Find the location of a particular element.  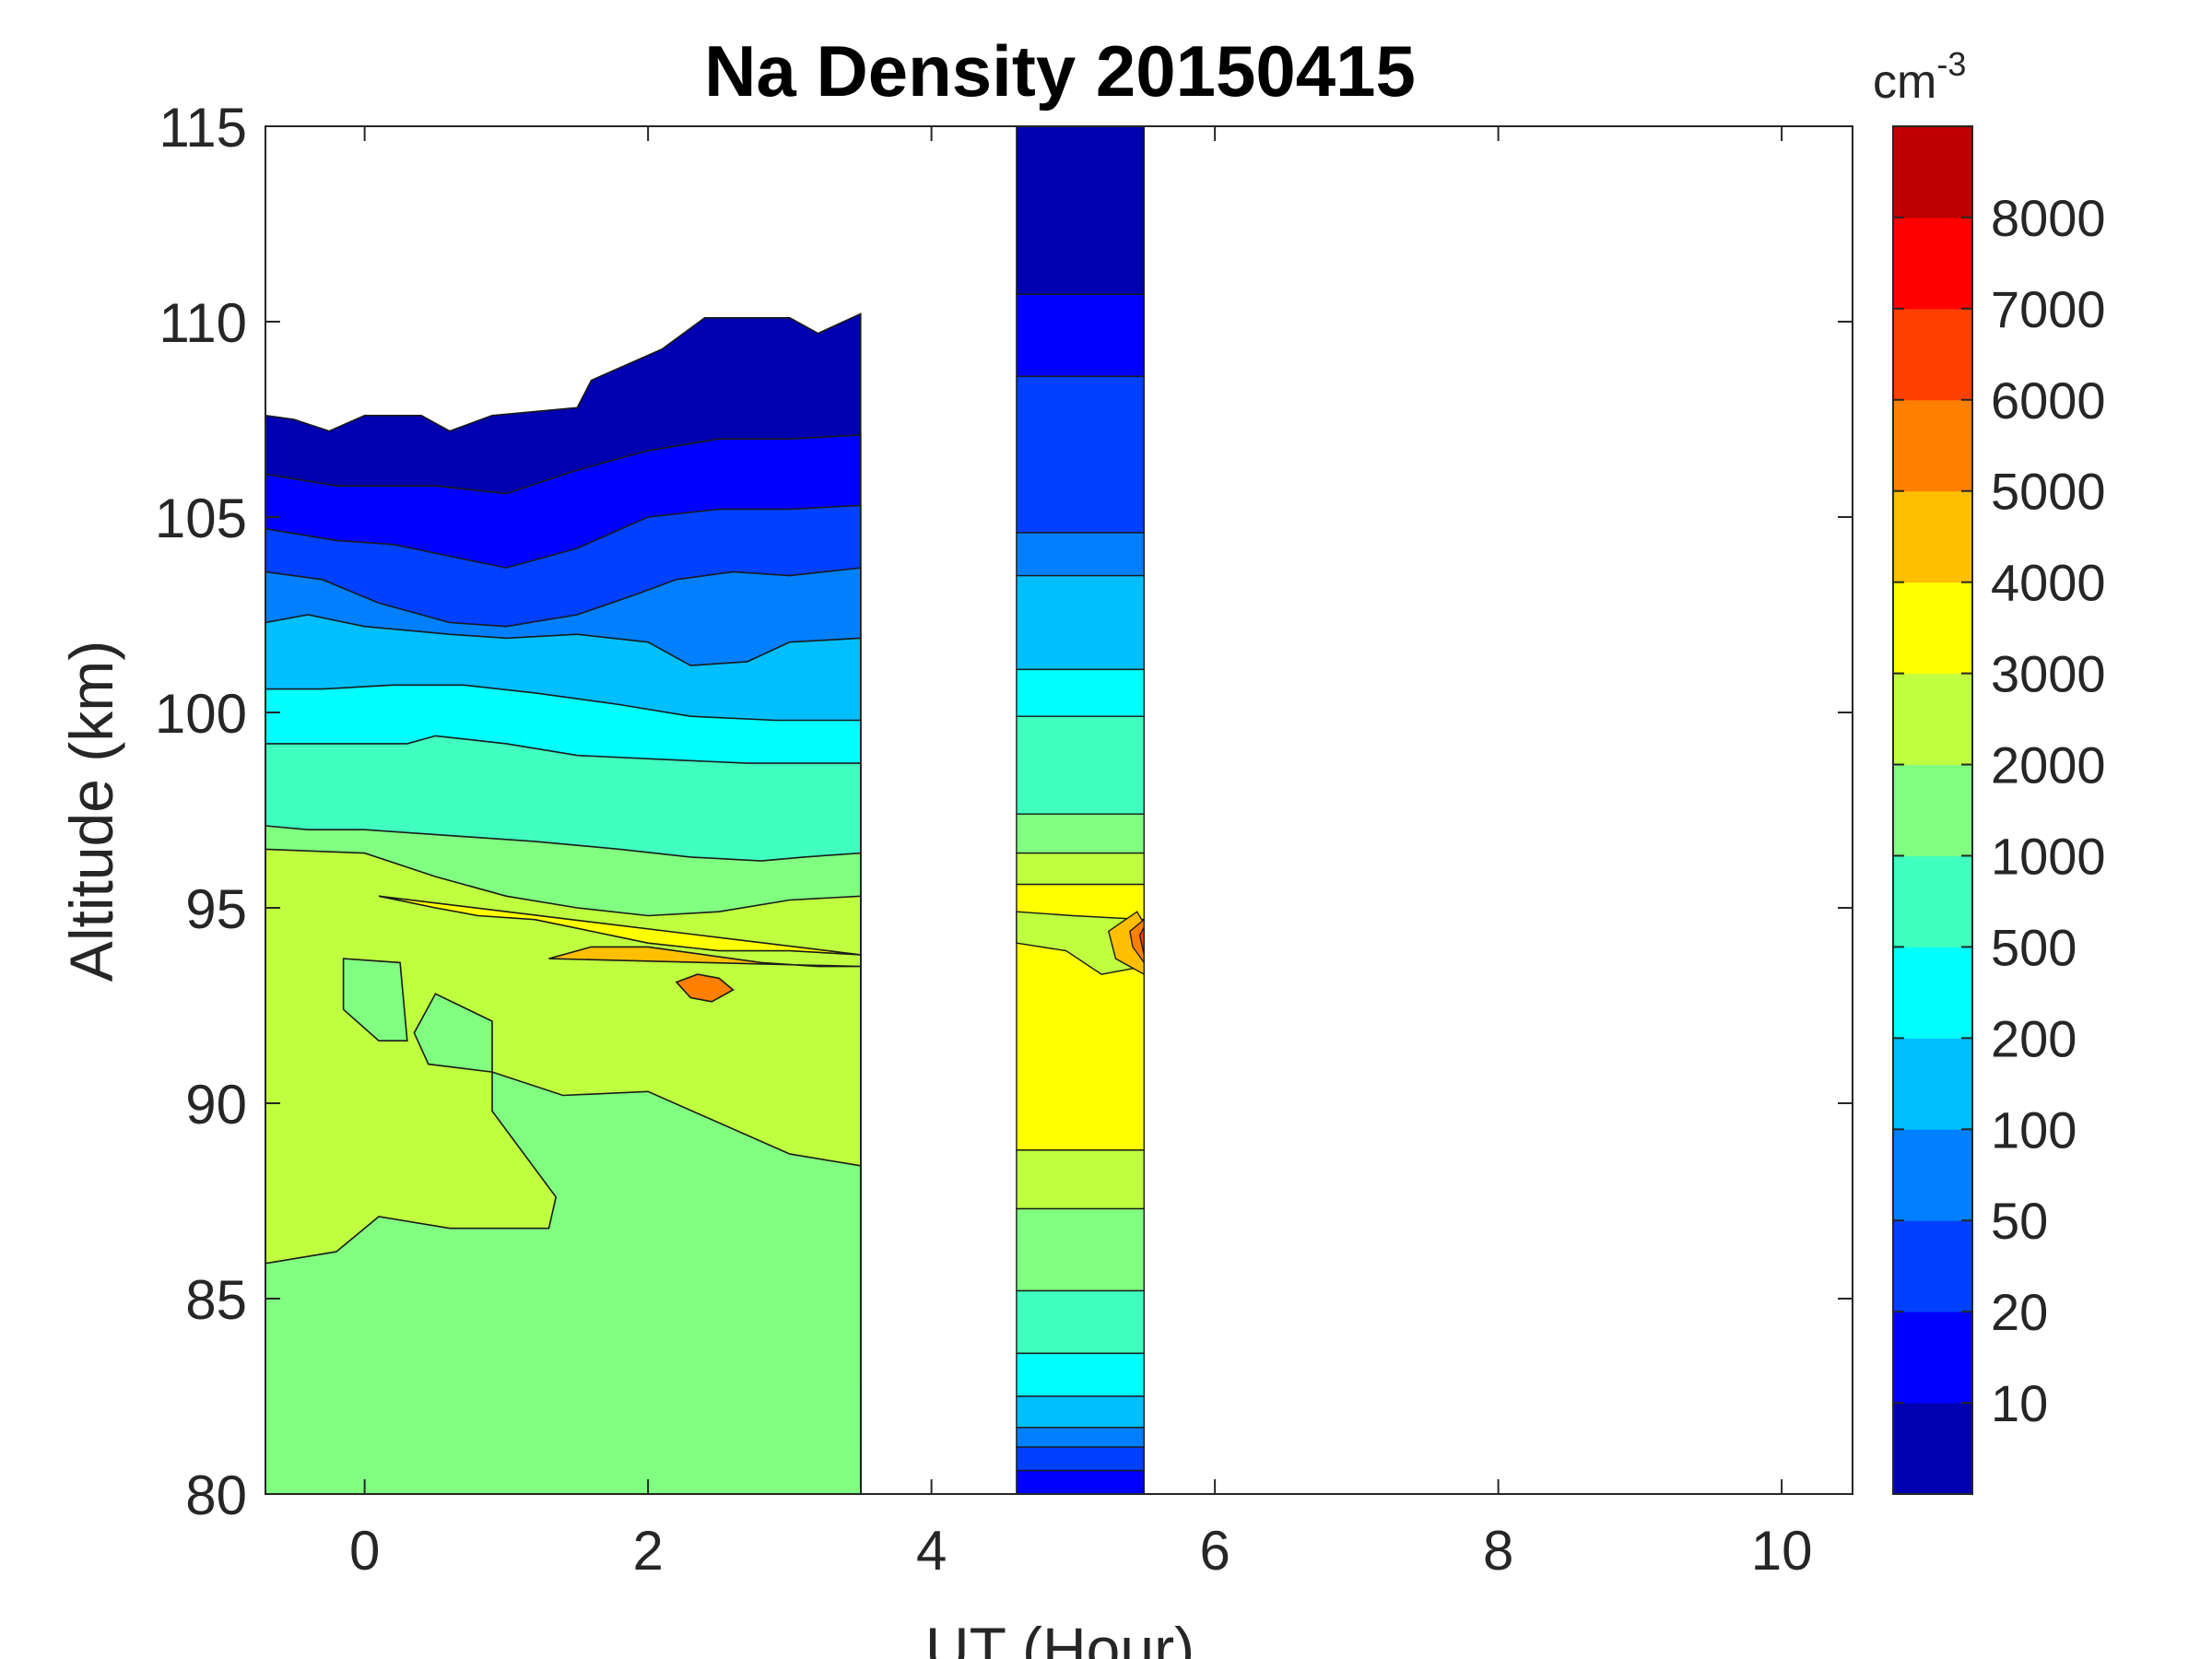

colorbar-label-50: 50 is located at coordinates (2019, 1221).